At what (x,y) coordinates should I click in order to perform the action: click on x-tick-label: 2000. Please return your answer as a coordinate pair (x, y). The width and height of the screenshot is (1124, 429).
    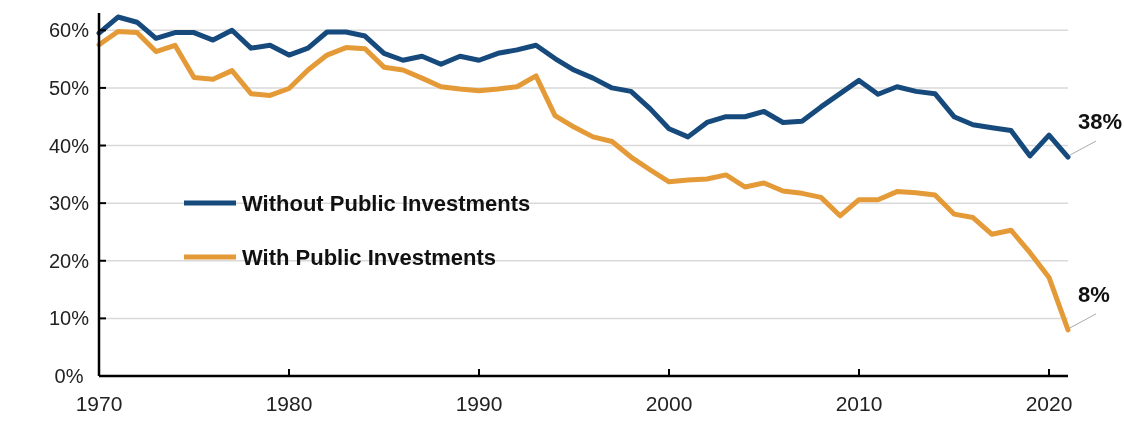
    Looking at the image, I should click on (669, 403).